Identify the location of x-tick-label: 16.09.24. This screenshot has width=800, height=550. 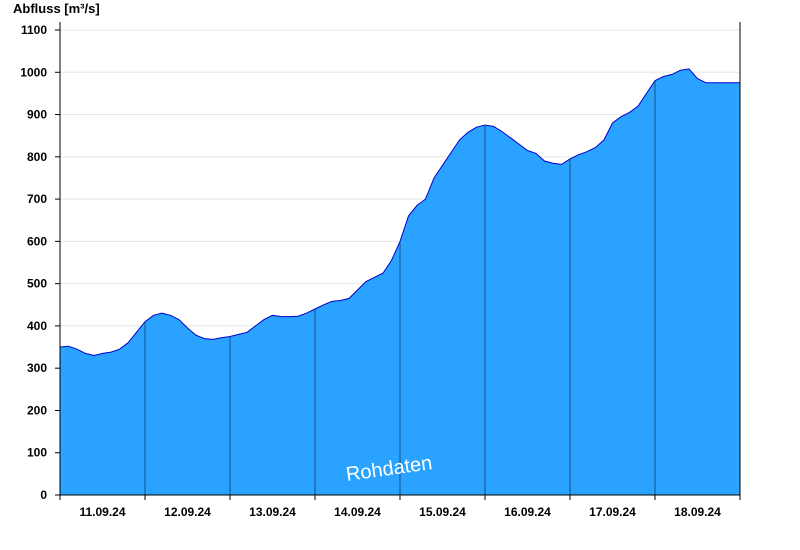
(527, 512).